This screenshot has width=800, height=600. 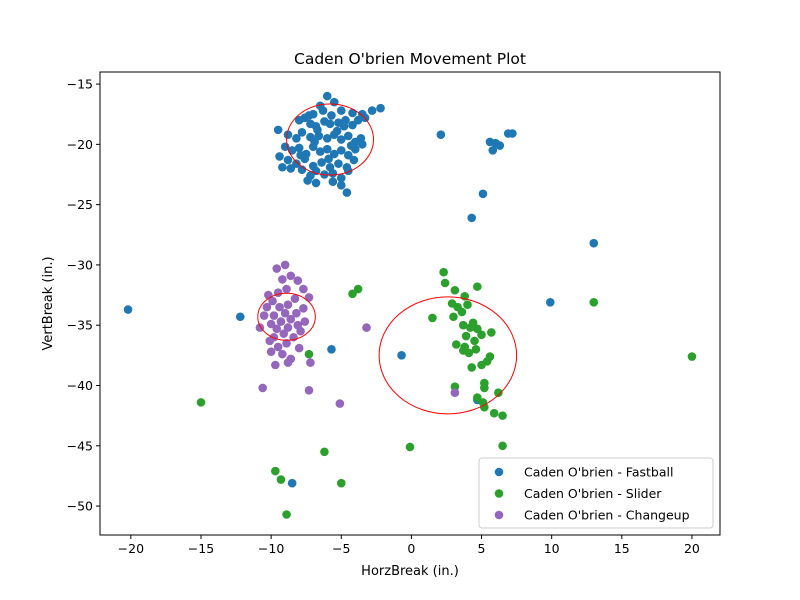 I want to click on legend-label: Caden O'brien - Slider, so click(x=593, y=493).